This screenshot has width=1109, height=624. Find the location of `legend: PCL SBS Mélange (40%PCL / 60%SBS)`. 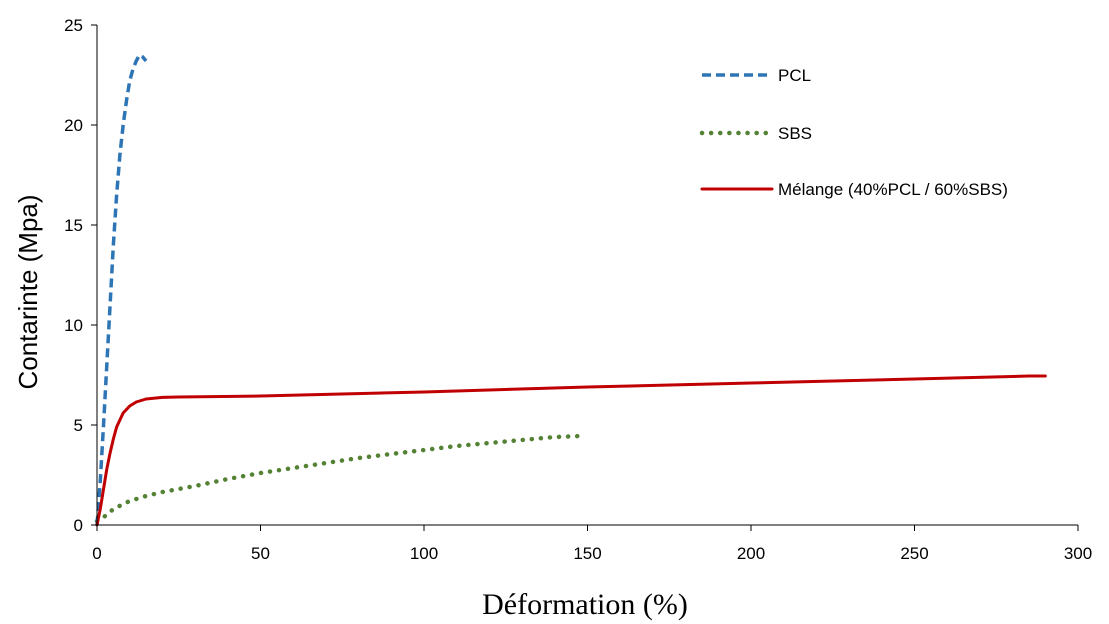

legend: PCL SBS Mélange (40%PCL / 60%SBS) is located at coordinates (853, 132).